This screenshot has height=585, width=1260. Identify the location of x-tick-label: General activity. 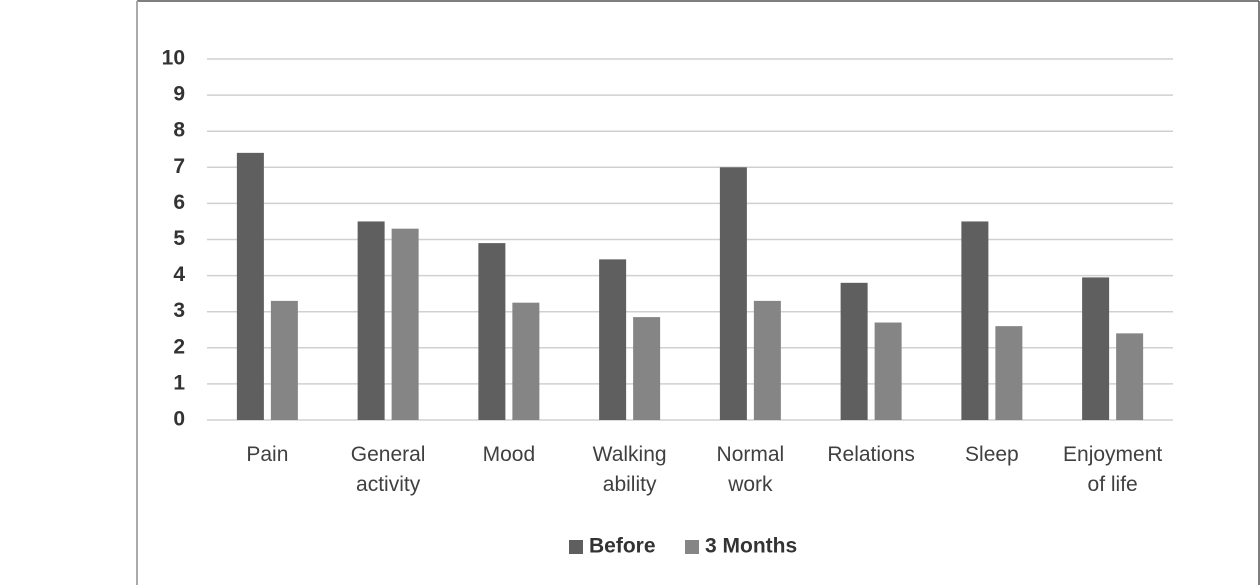
(388, 469).